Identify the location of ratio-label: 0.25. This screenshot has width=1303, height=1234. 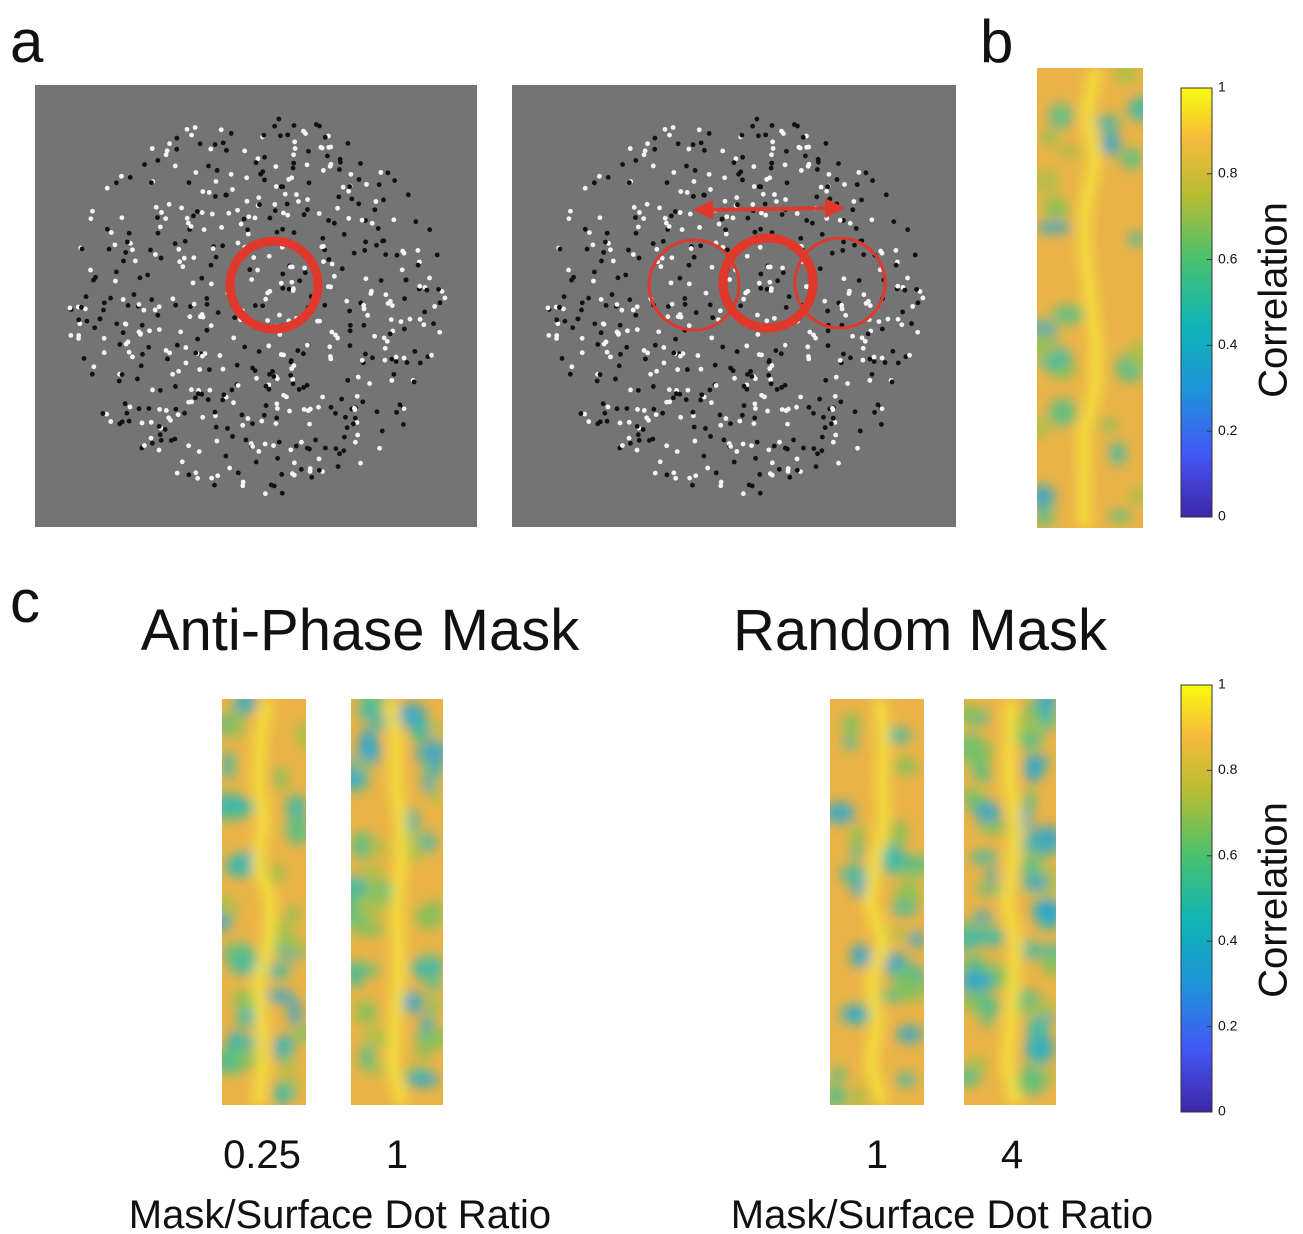
(262, 1155).